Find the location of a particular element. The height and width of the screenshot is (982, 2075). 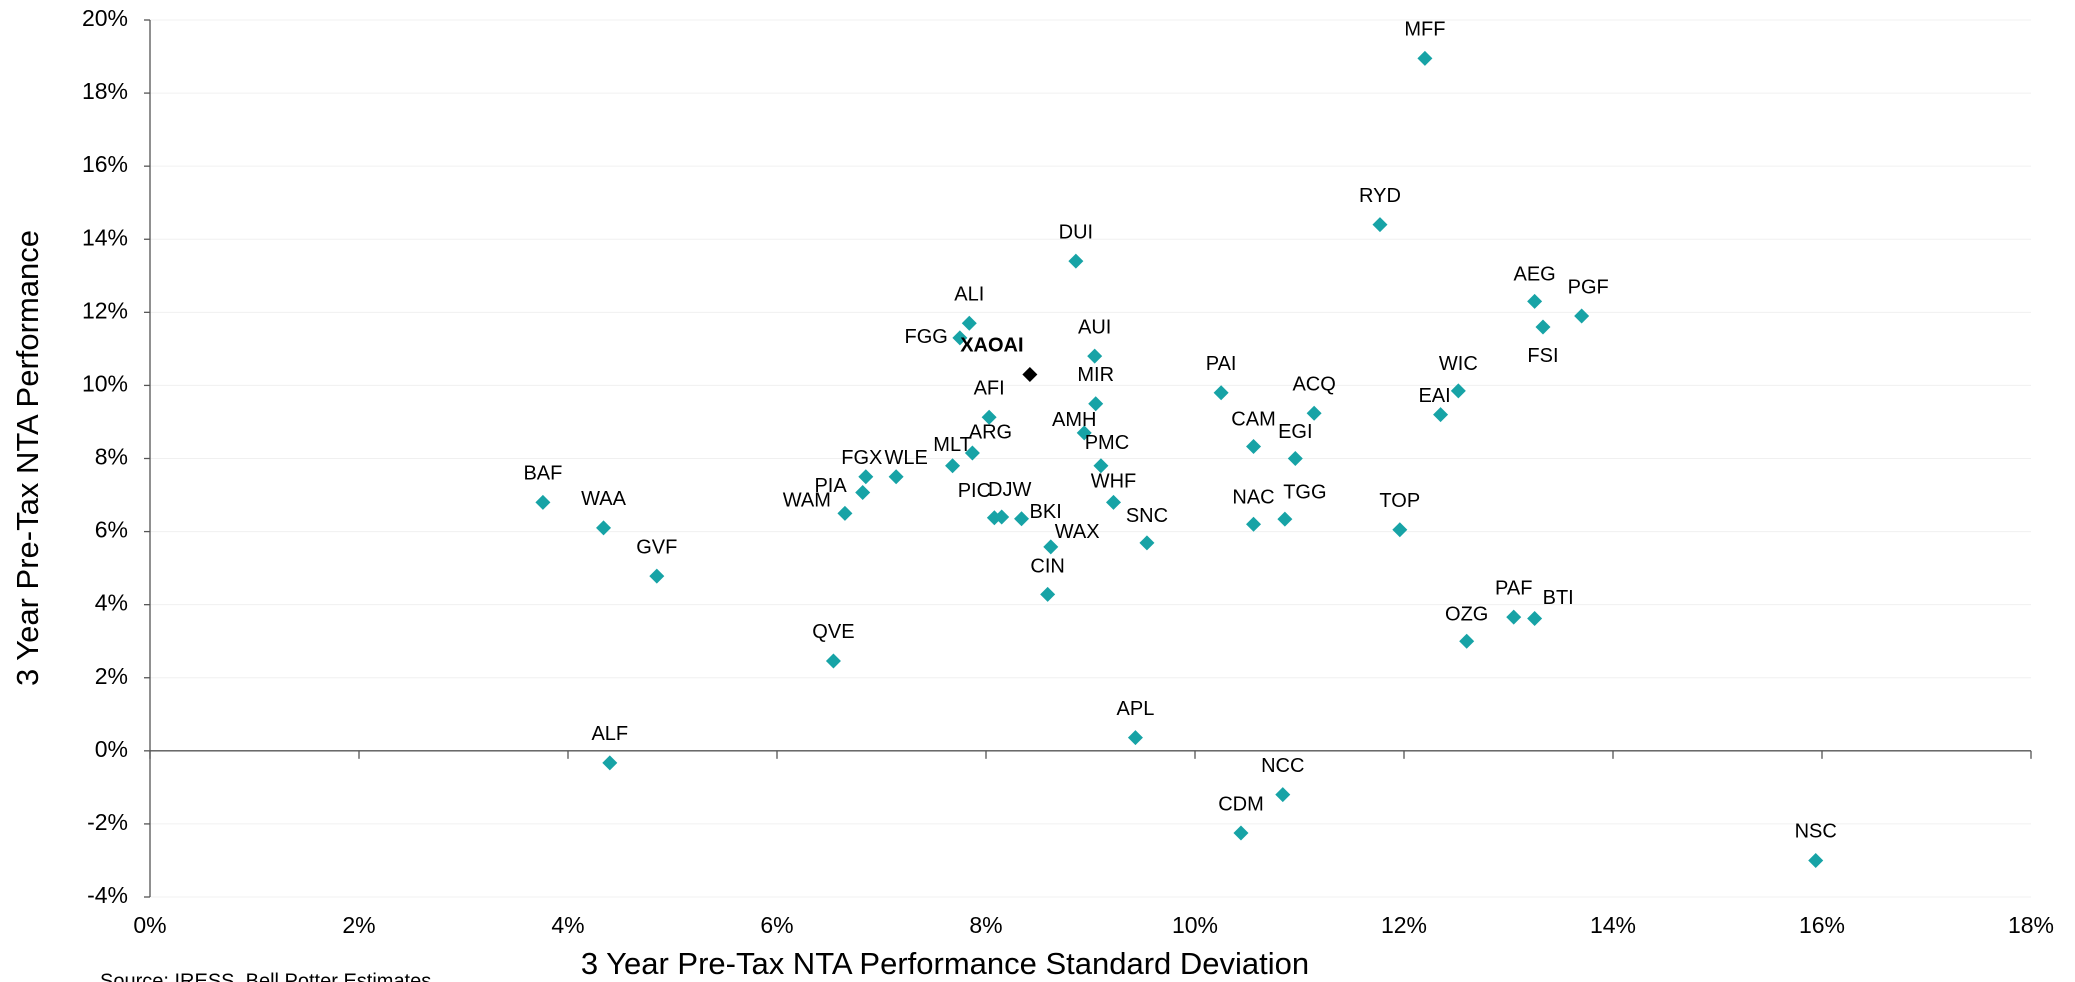

point-label: FSI is located at coordinates (1542, 356).